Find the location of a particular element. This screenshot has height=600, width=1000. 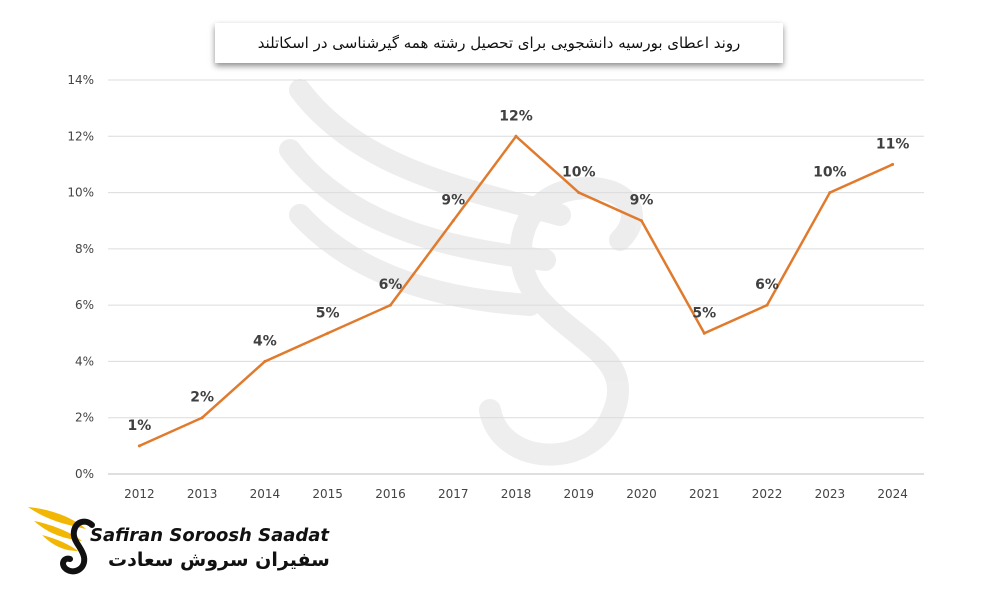

data-label: 11% is located at coordinates (893, 144).